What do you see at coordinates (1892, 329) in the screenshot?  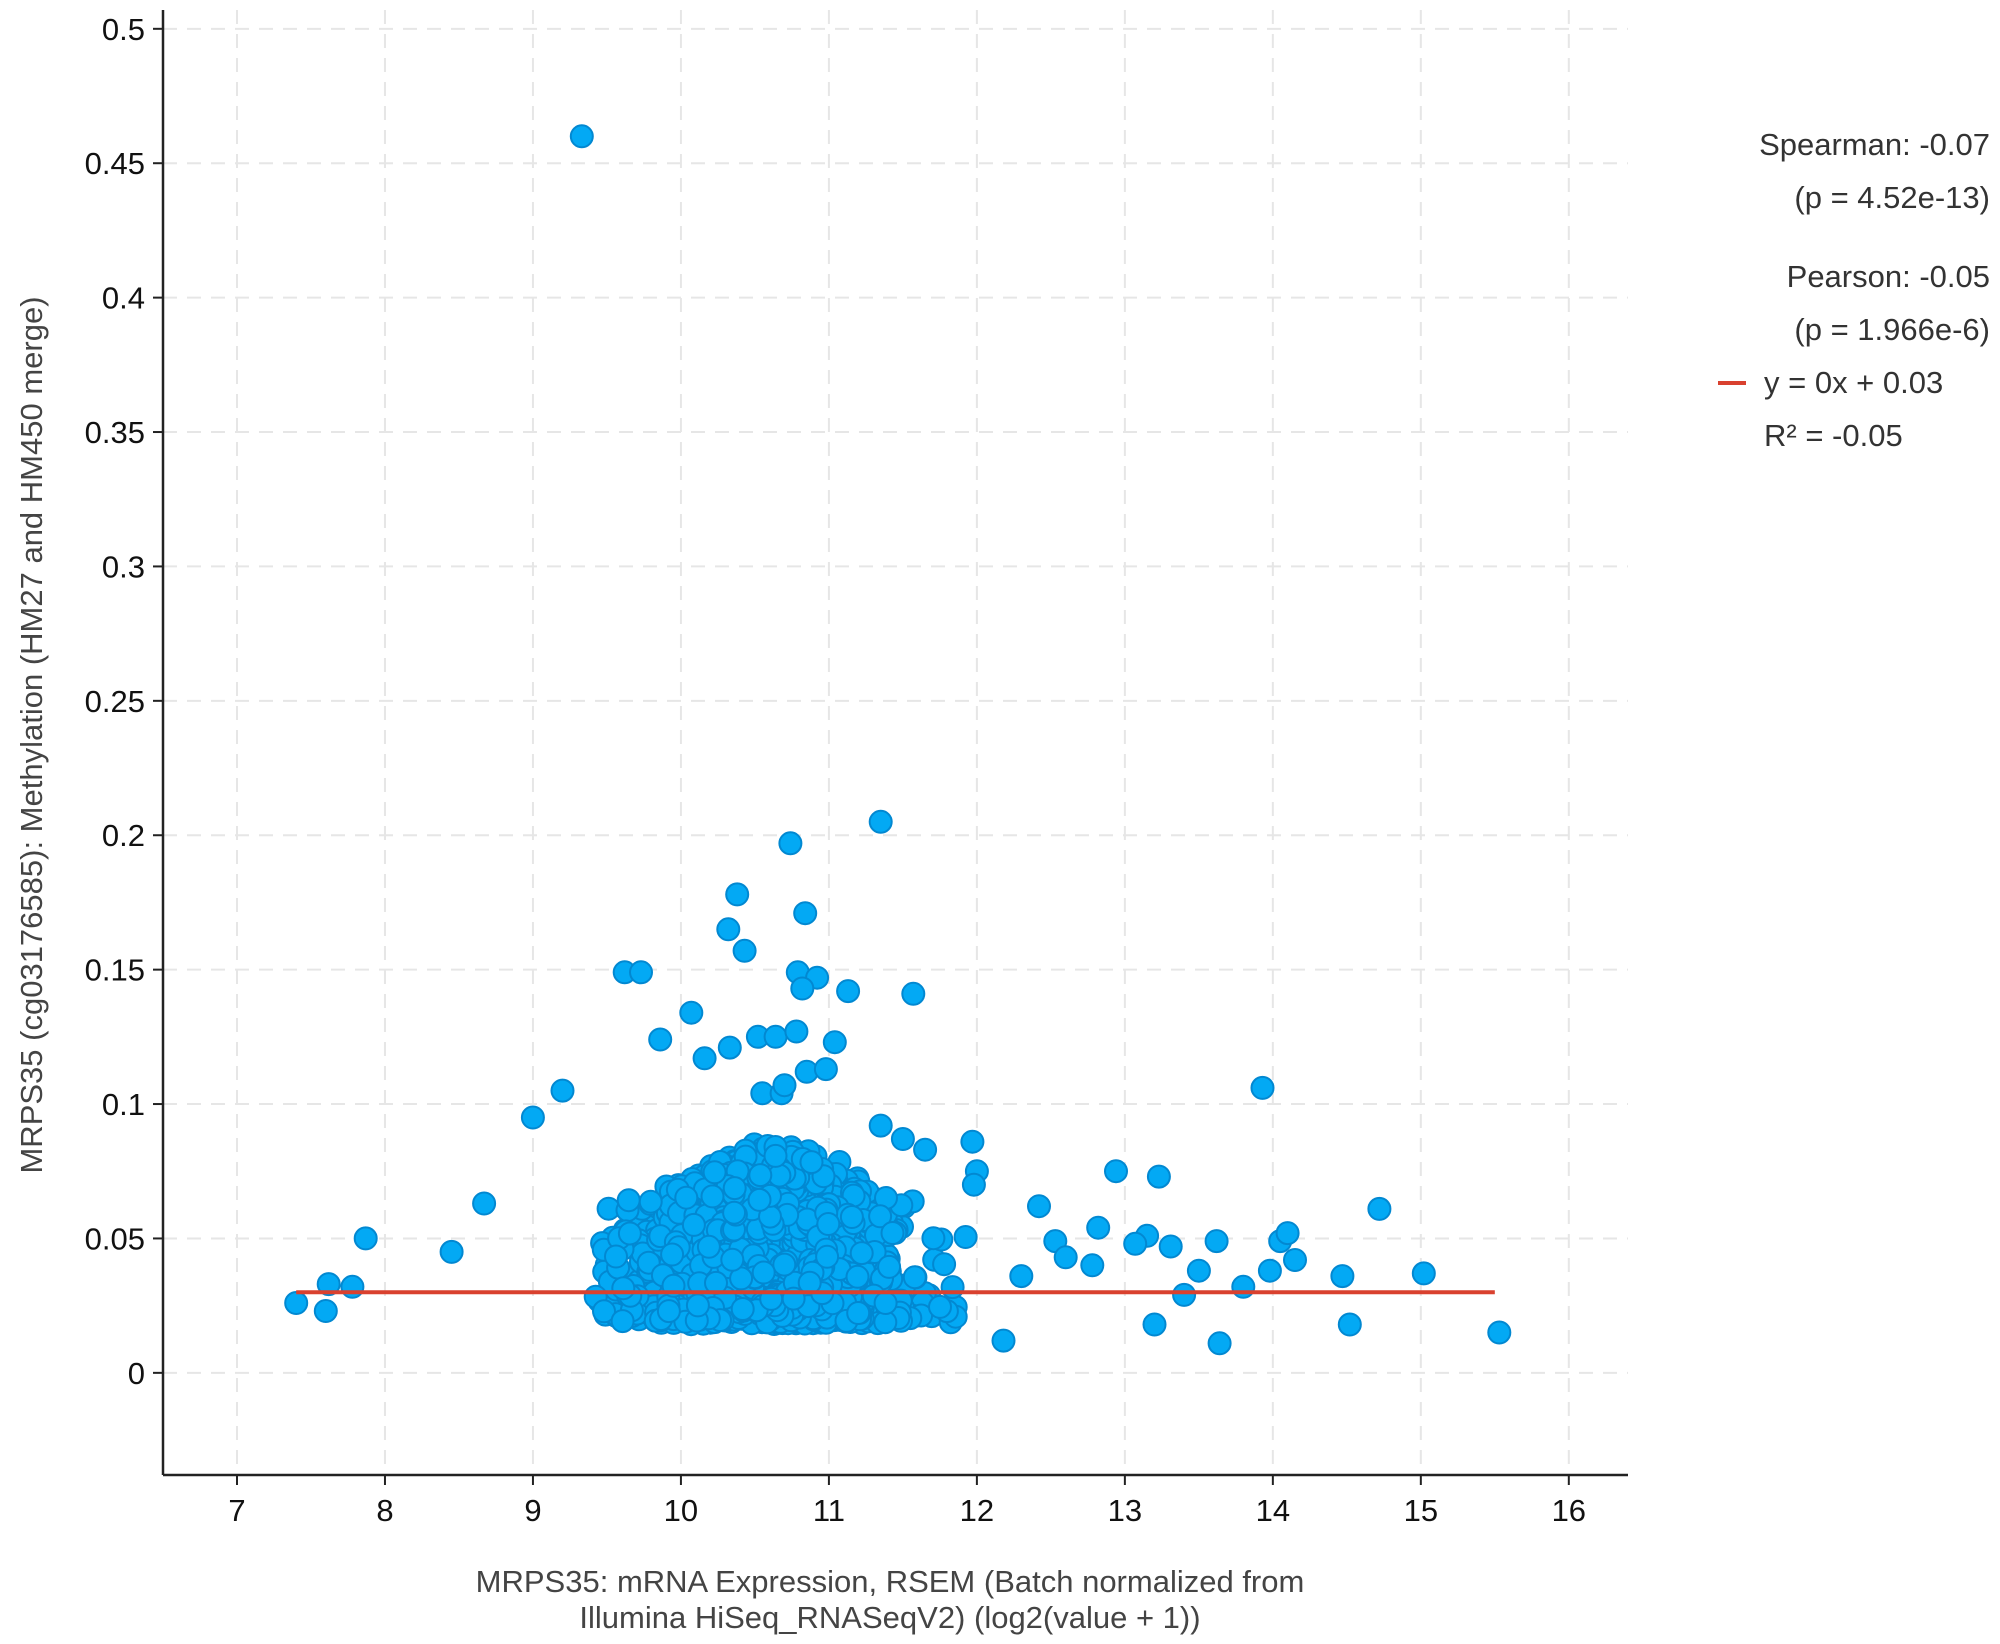 I see `pearson-p-value: (p = 1.966e-6)` at bounding box center [1892, 329].